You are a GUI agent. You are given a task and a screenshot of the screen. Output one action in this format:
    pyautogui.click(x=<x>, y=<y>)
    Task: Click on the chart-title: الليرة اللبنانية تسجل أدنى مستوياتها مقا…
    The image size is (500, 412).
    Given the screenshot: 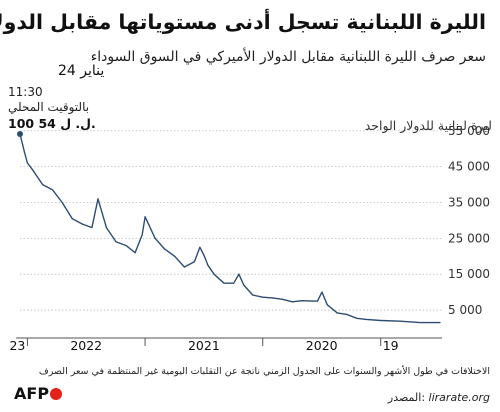 What is the action you would take?
    pyautogui.click(x=243, y=22)
    